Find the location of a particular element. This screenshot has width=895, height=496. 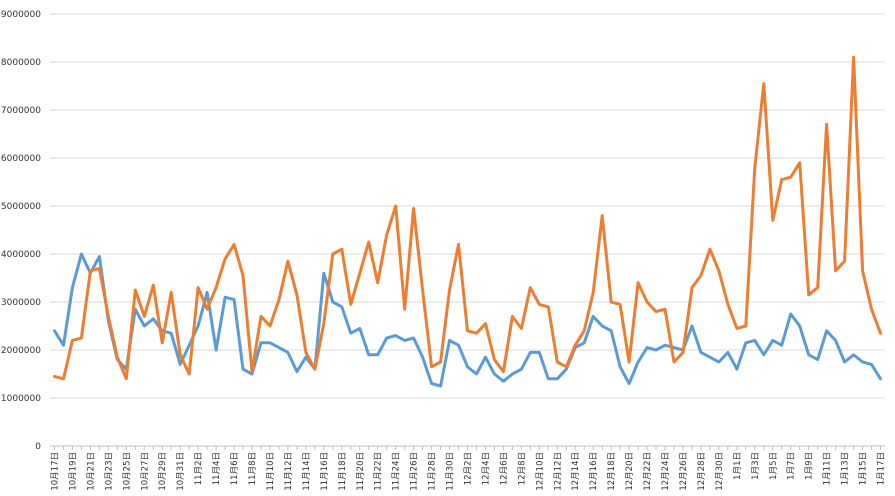

x-tick-label: 10月23日 is located at coordinates (109, 471).